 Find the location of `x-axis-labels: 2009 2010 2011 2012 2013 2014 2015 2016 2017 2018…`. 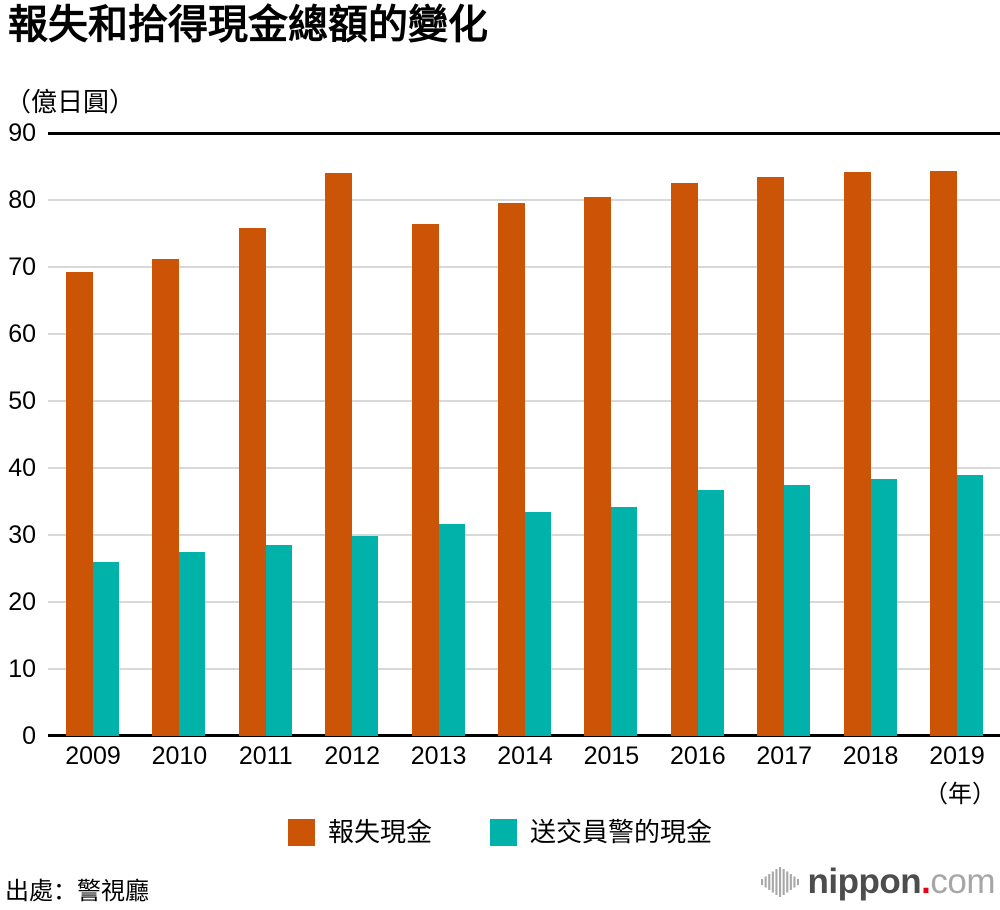

x-axis-labels: 2009 2010 2011 2012 2013 2014 2015 2016 2017 2018… is located at coordinates (500, 757).